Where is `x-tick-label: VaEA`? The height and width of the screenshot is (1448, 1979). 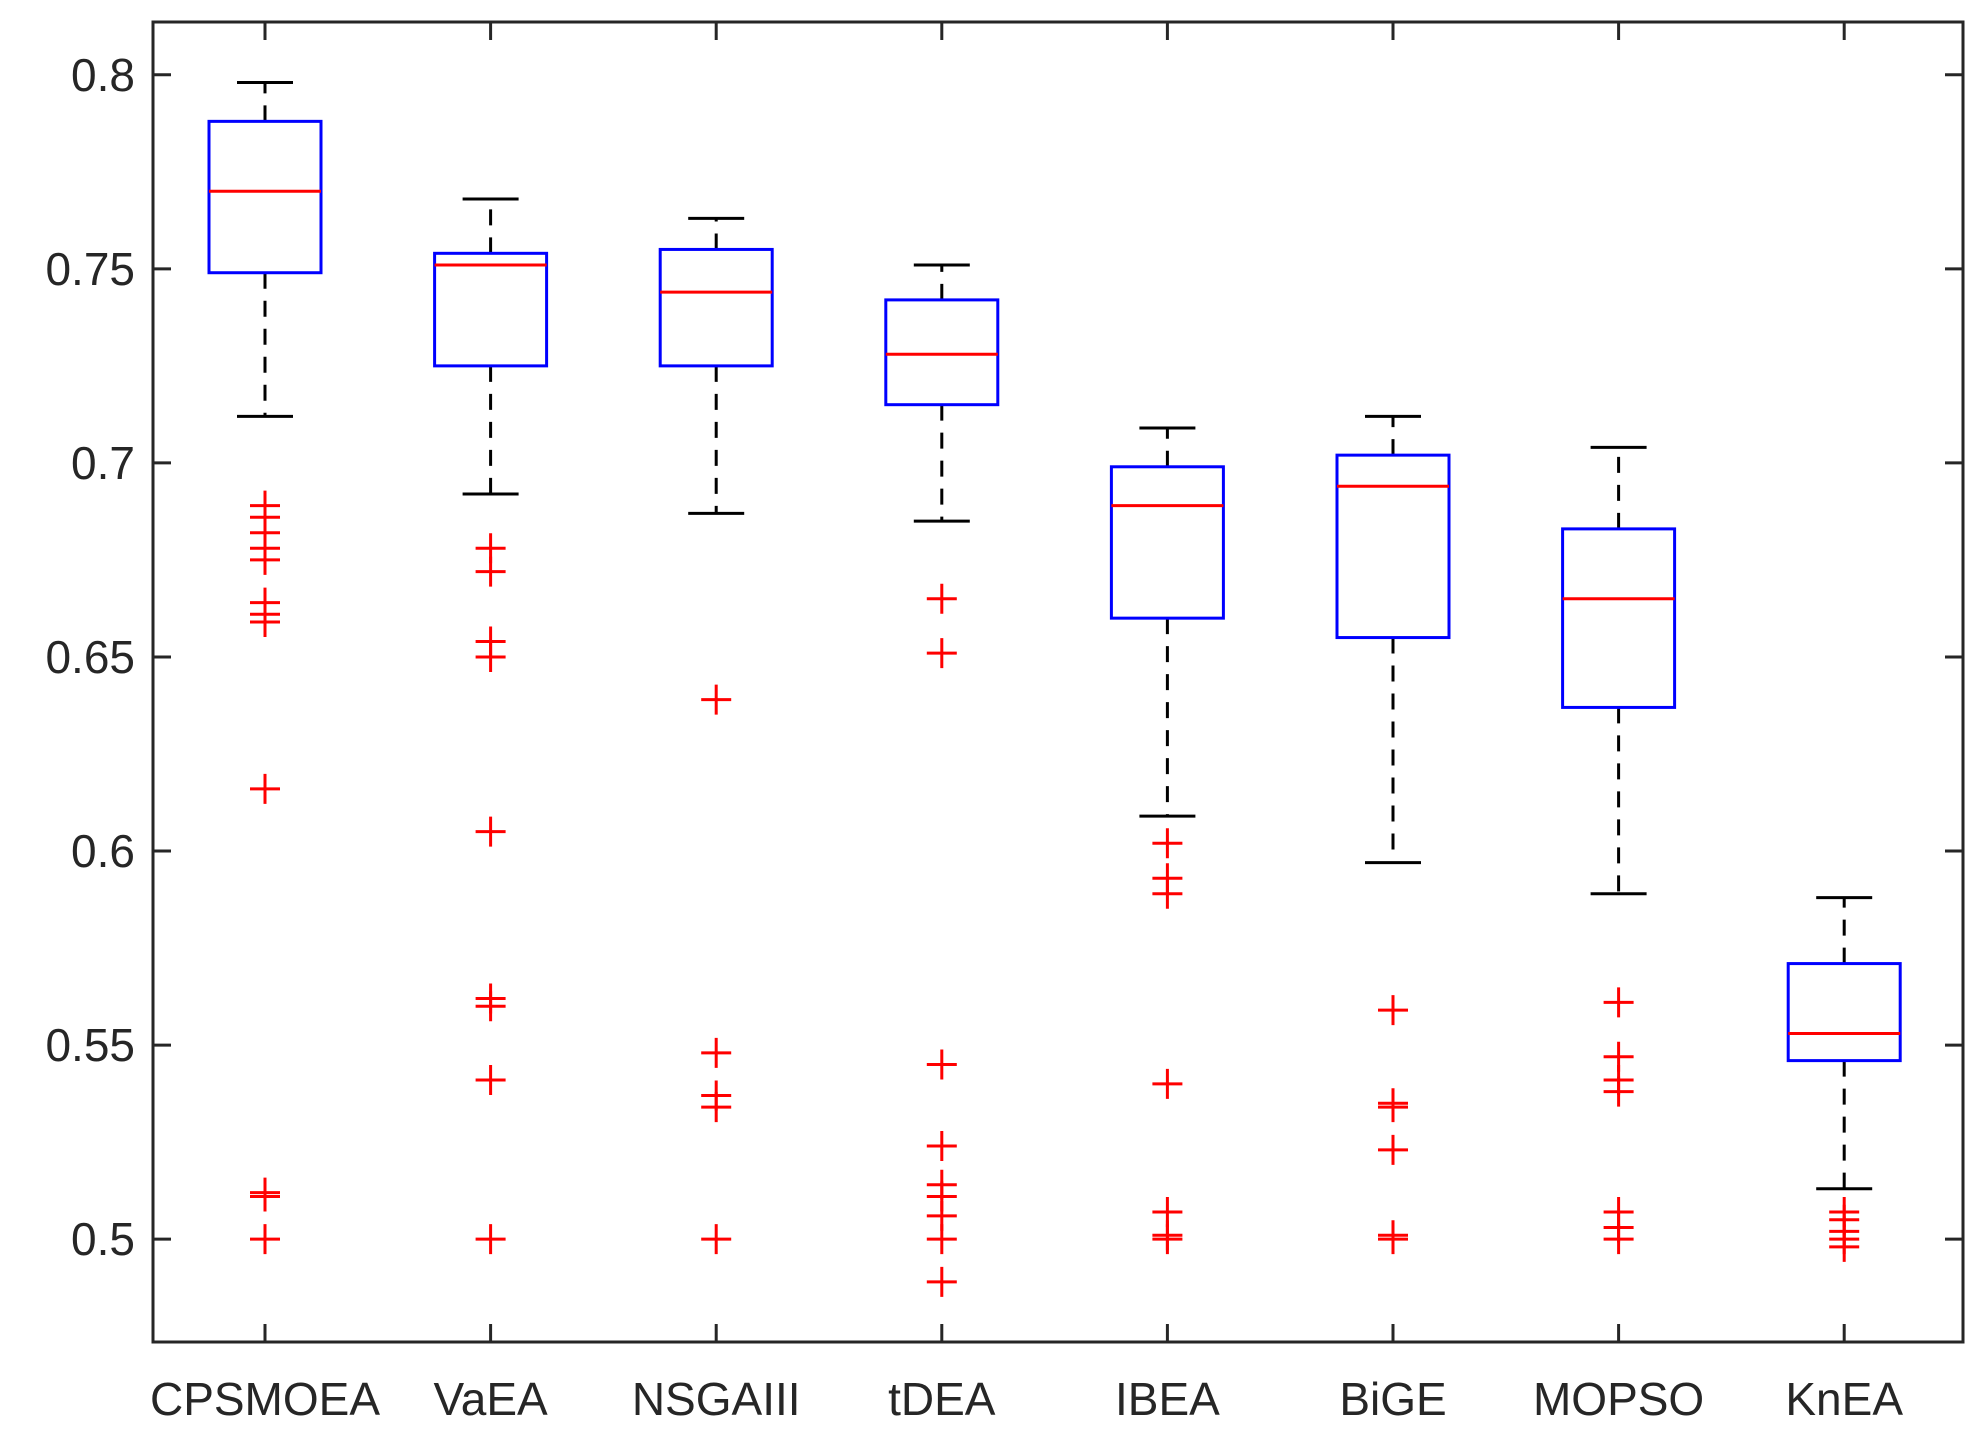 x-tick-label: VaEA is located at coordinates (490, 1399).